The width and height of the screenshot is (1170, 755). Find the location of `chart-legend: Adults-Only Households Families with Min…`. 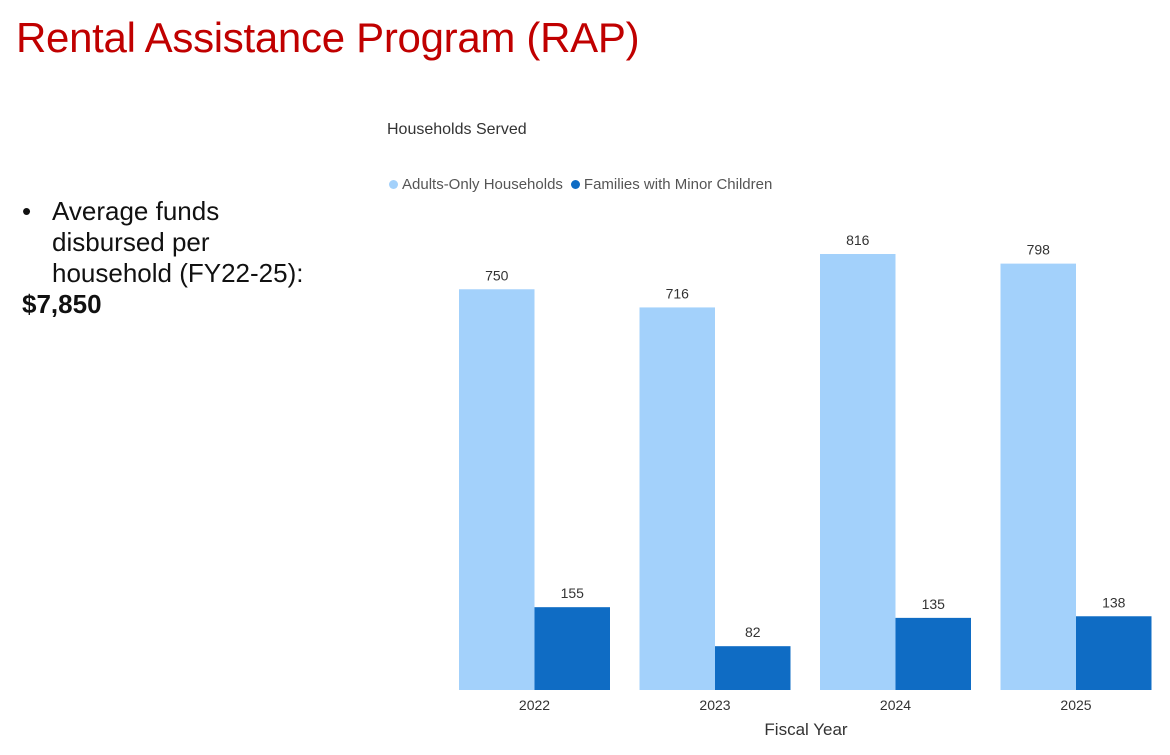

chart-legend: Adults-Only Households Families with Min… is located at coordinates (584, 184).